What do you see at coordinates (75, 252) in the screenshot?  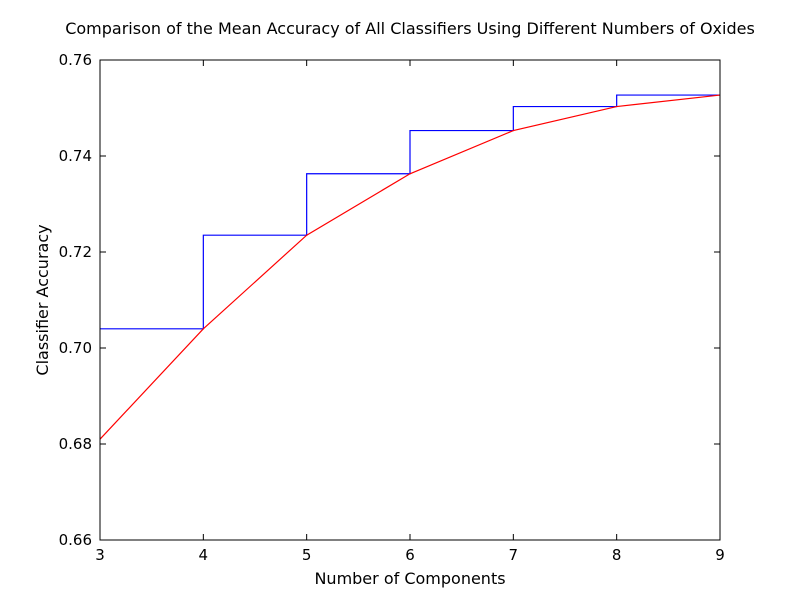 I see `y-tick-label: 0.72` at bounding box center [75, 252].